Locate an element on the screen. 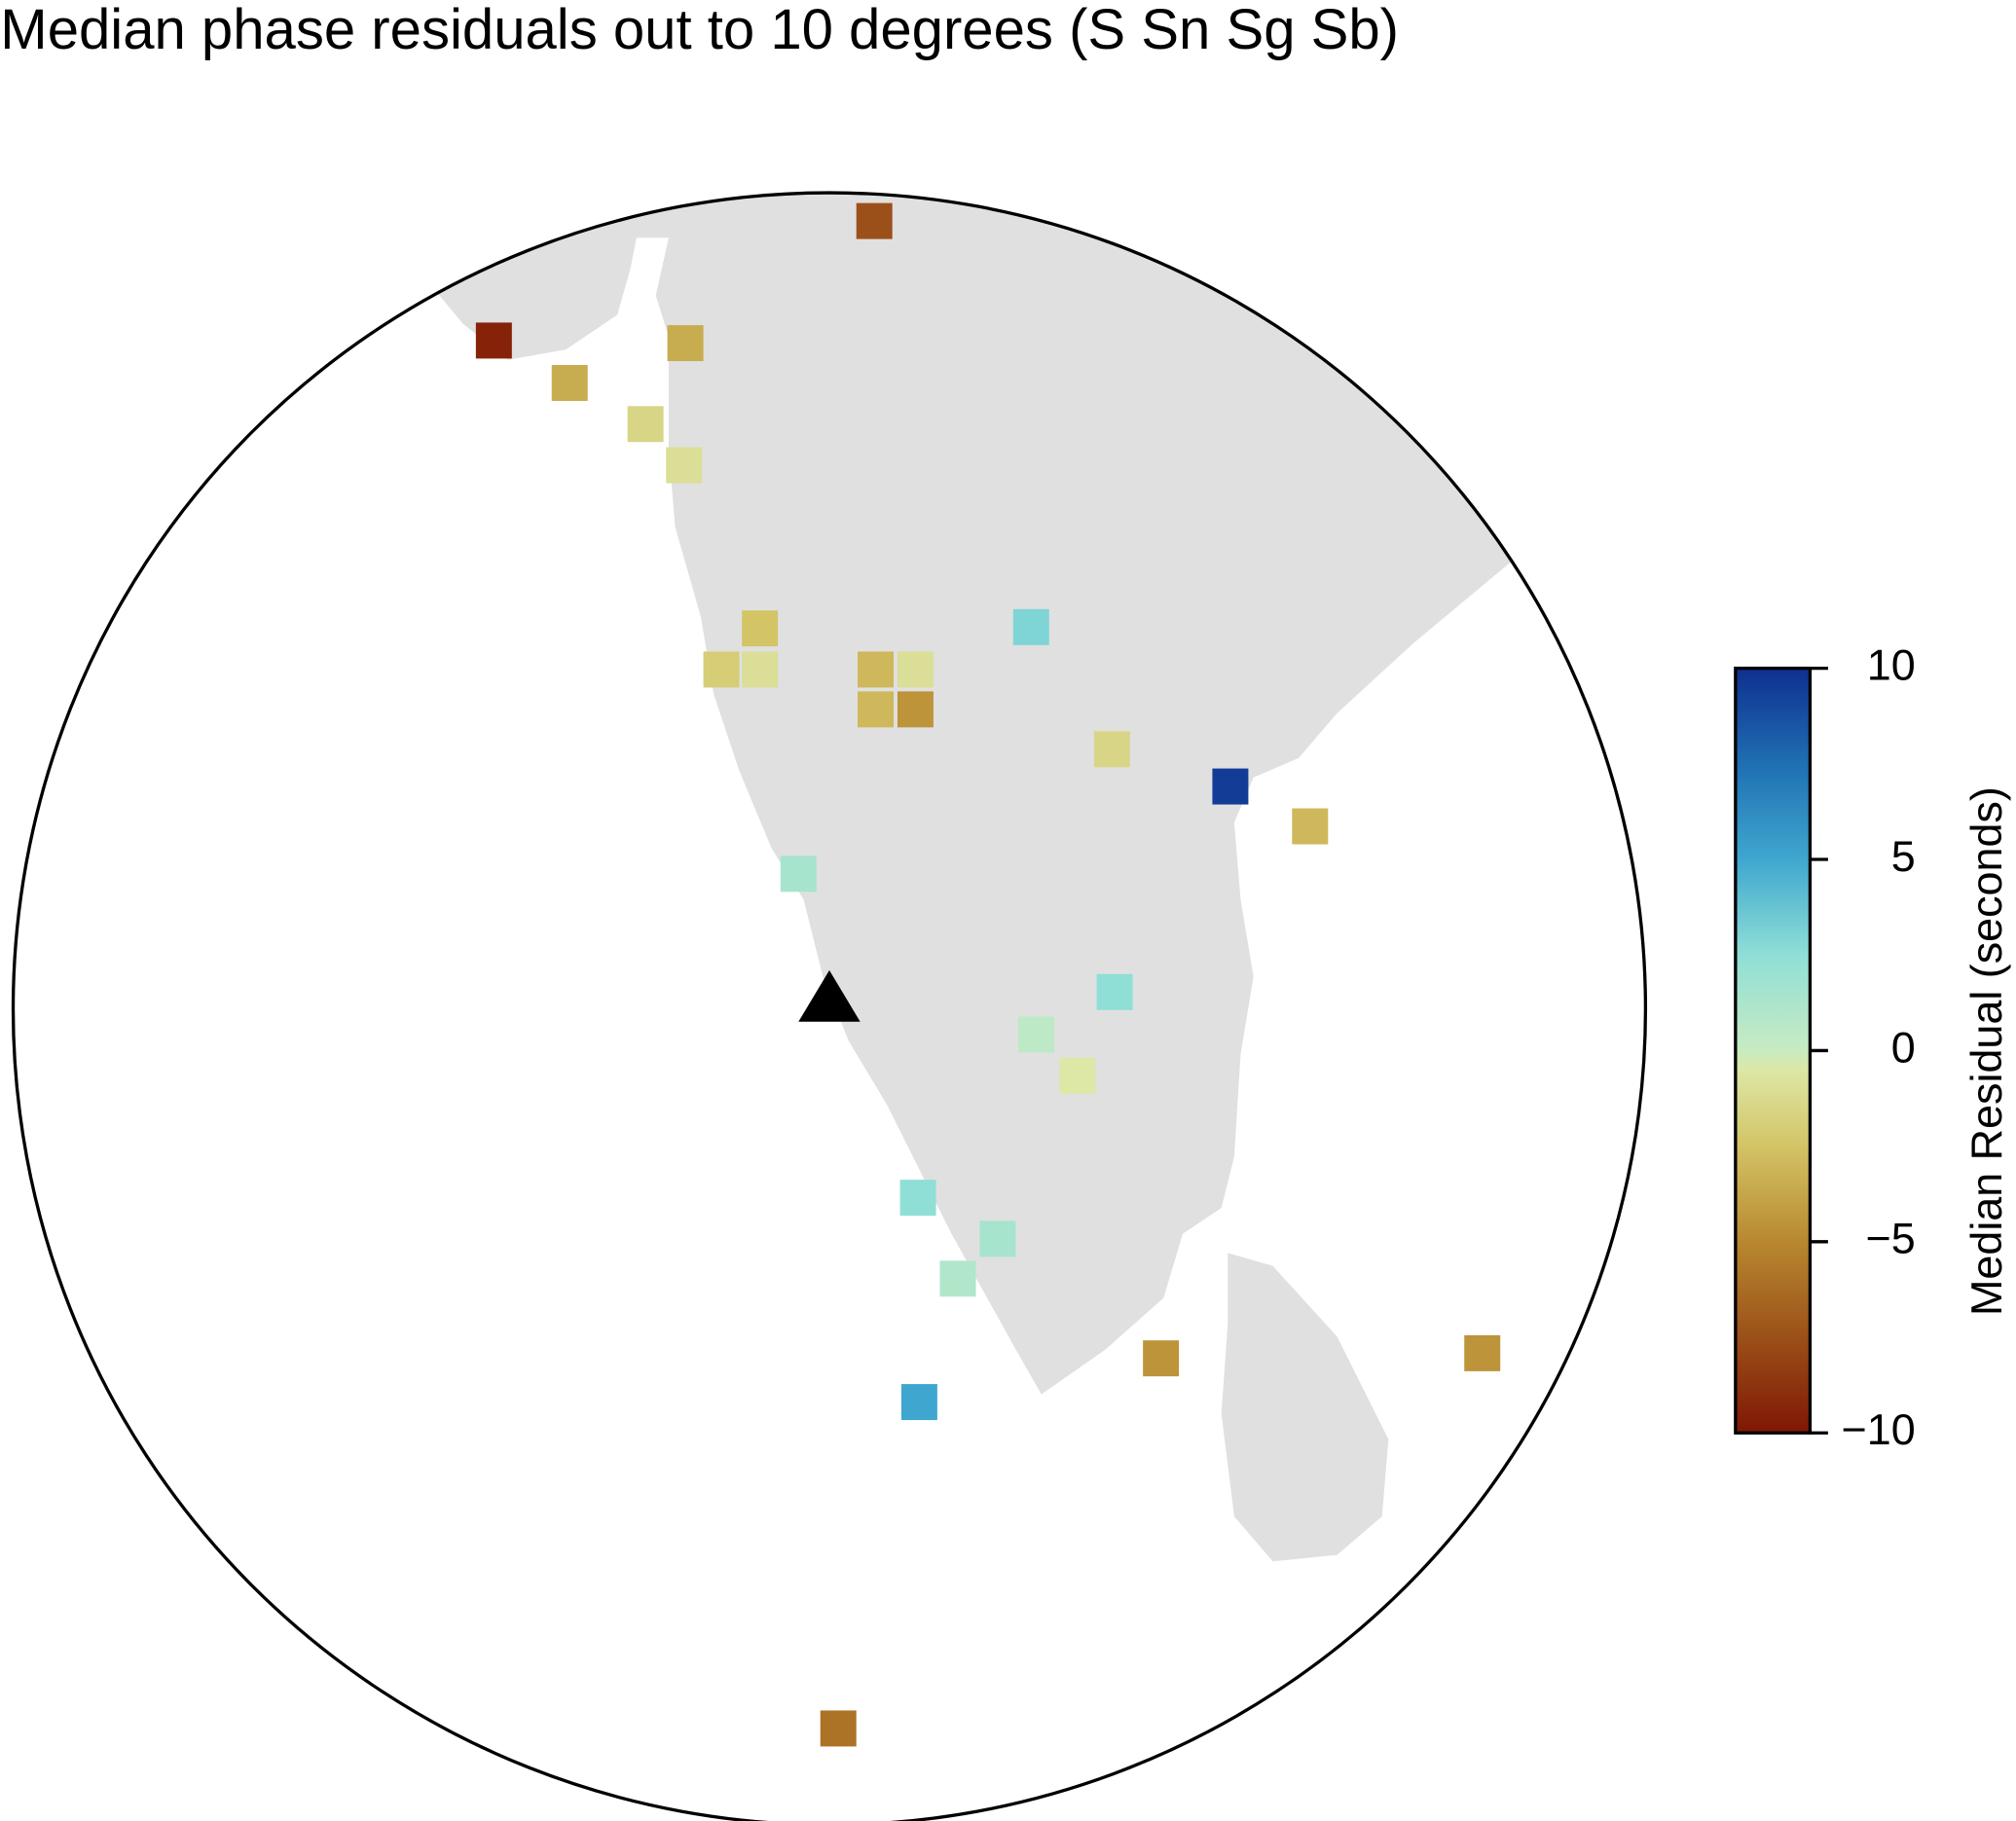 This screenshot has width=2016, height=1821. colorbar-label: Median Residual (seconds) is located at coordinates (1986, 1051).